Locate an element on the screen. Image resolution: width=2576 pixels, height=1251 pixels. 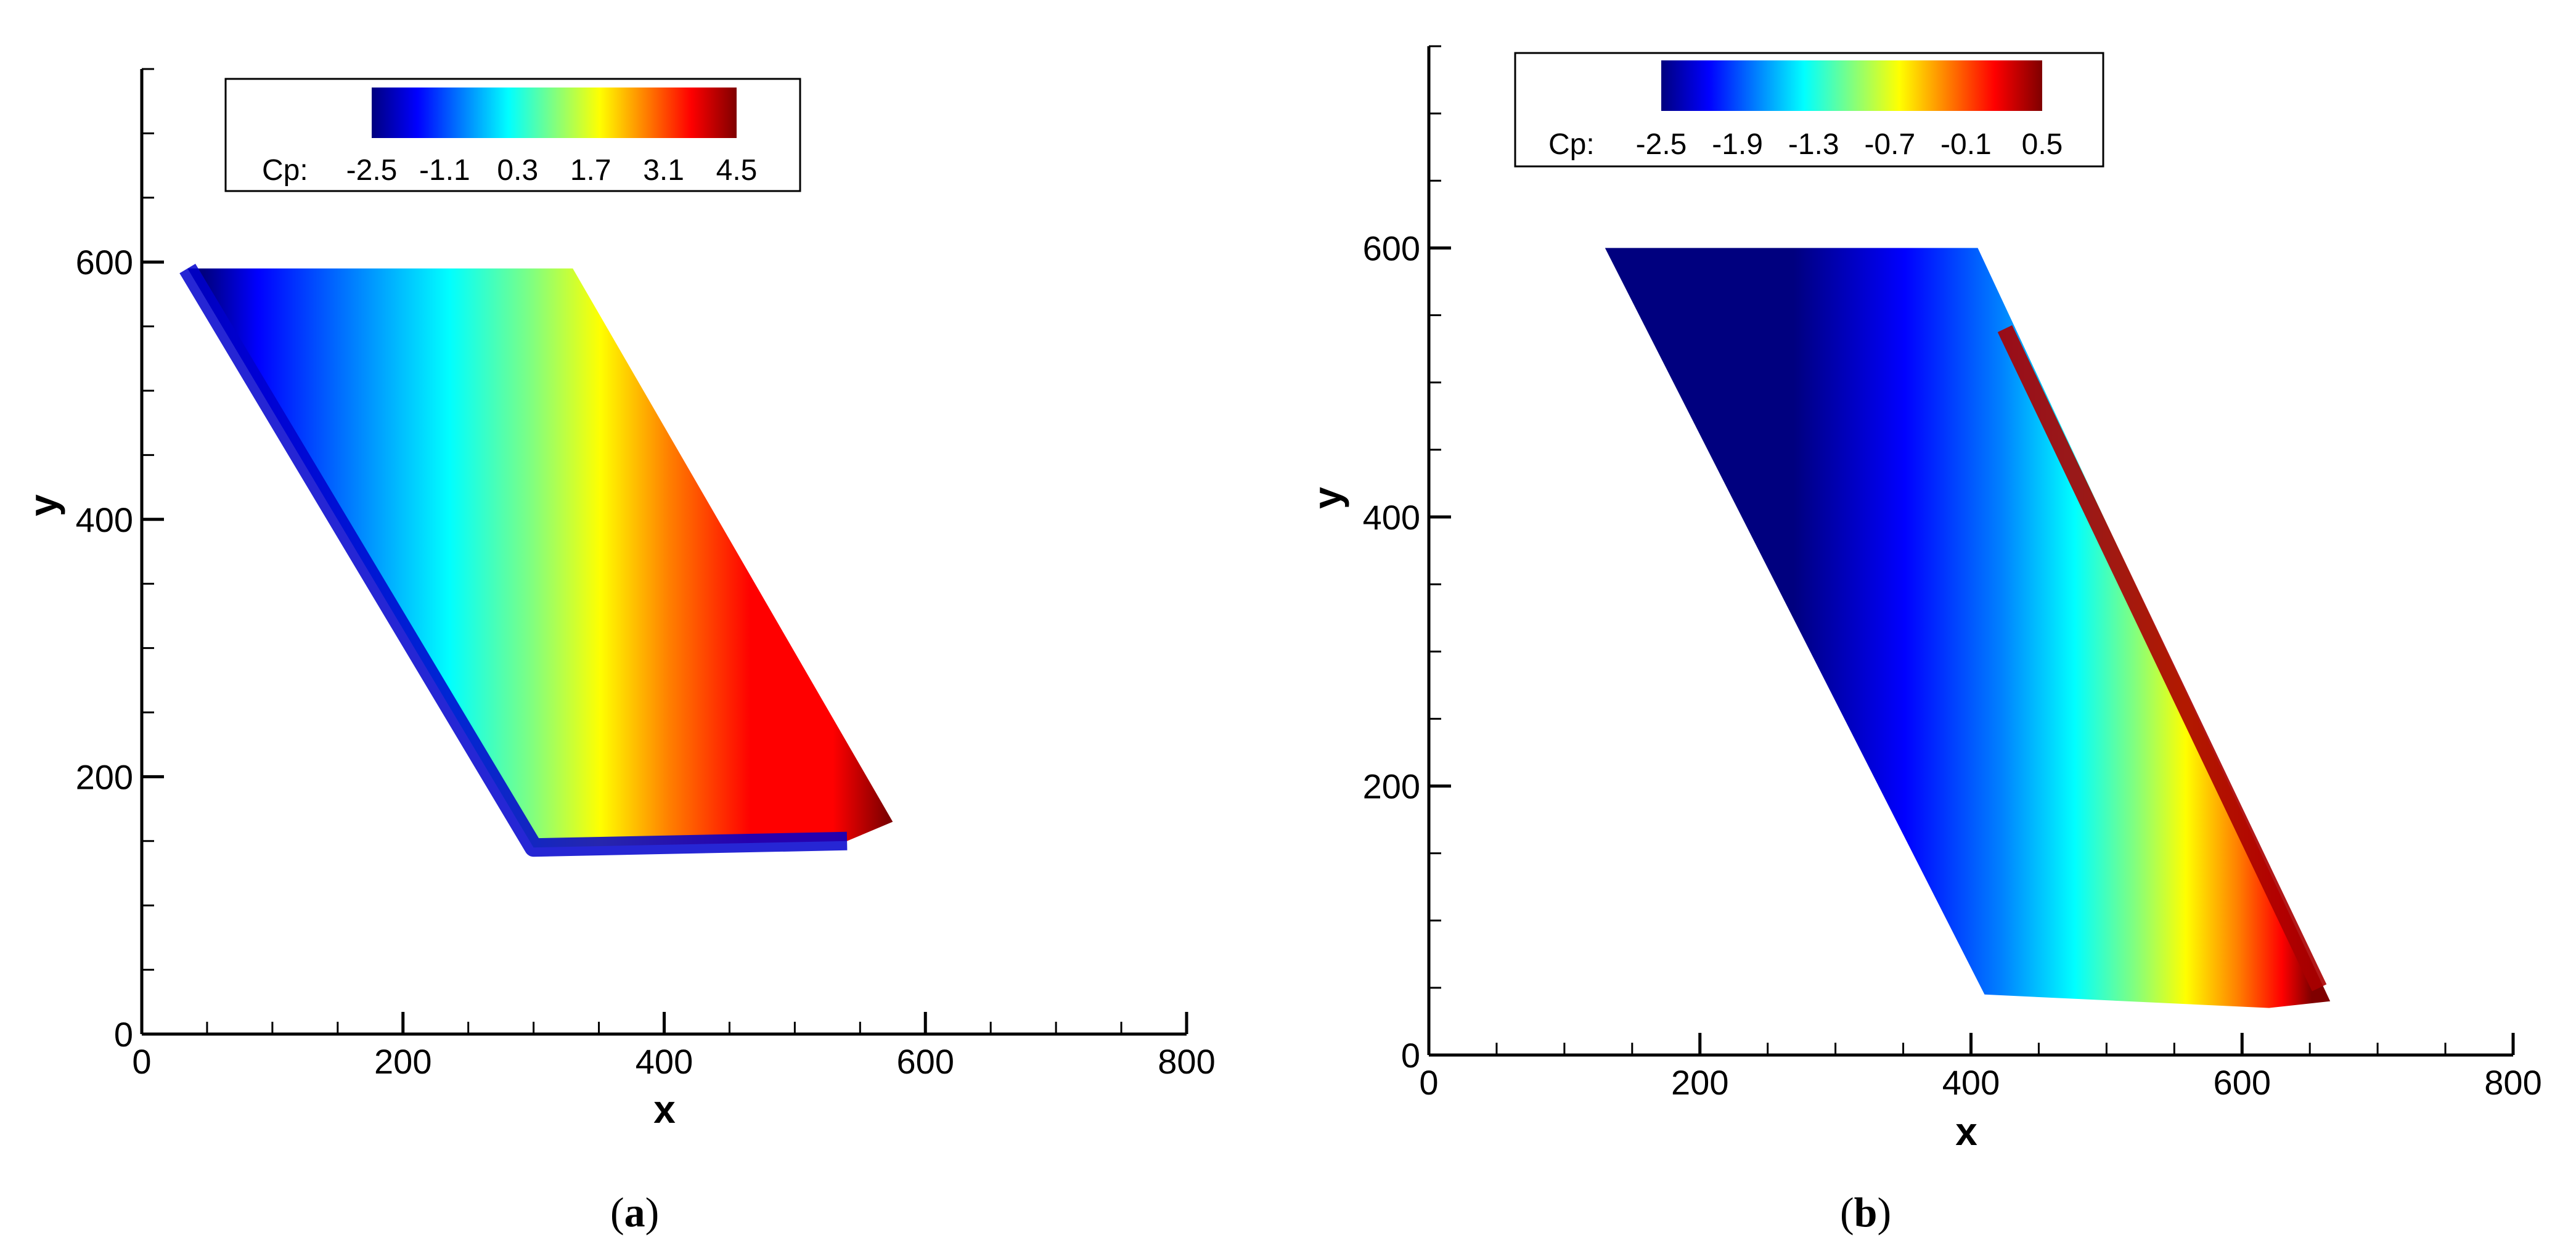
panel-b-x-tick-label: 600 is located at coordinates (2242, 1082).